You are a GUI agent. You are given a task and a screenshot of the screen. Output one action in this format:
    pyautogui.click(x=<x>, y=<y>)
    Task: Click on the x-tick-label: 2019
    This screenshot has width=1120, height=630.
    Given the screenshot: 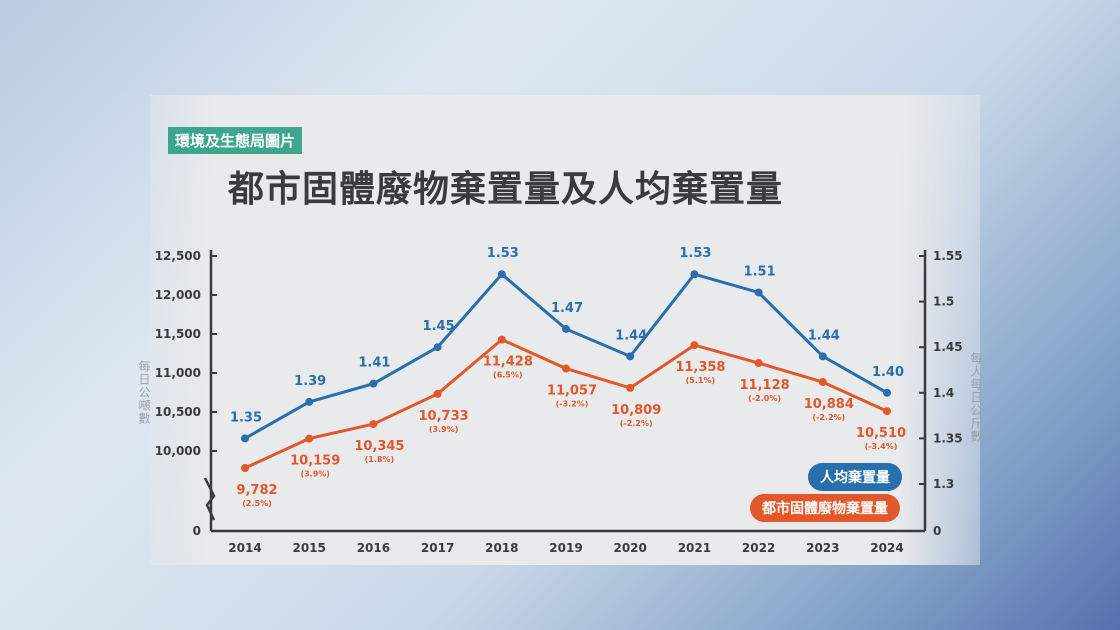 What is the action you would take?
    pyautogui.click(x=565, y=548)
    